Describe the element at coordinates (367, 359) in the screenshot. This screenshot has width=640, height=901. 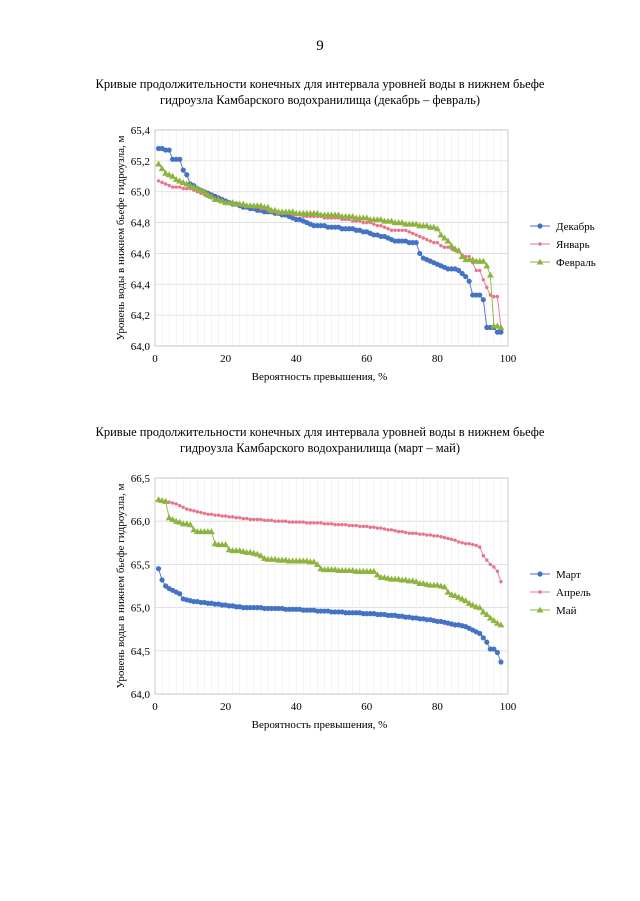
I see `chart-1-x-tick-label: 60` at that location.